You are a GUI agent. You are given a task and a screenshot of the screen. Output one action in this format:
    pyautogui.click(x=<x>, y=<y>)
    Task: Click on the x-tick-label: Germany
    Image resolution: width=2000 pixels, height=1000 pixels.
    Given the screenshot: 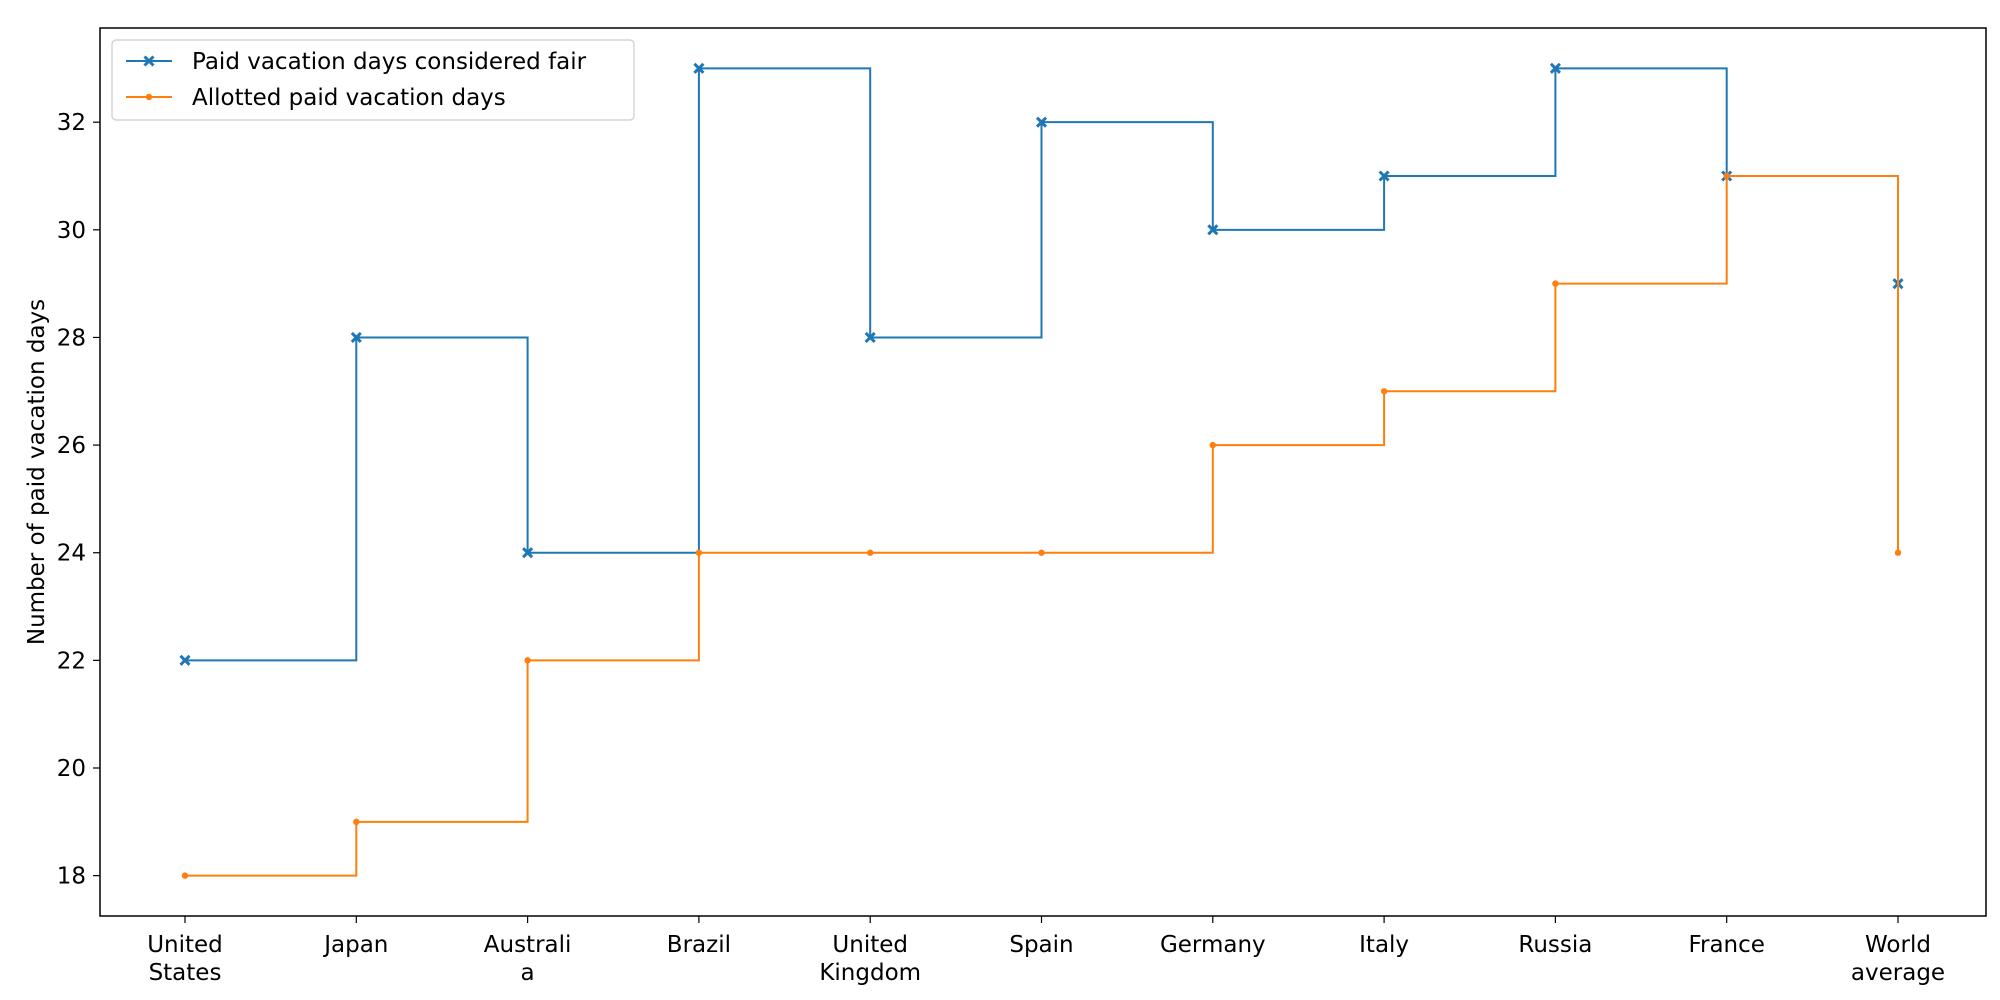 What is the action you would take?
    pyautogui.click(x=1213, y=945)
    